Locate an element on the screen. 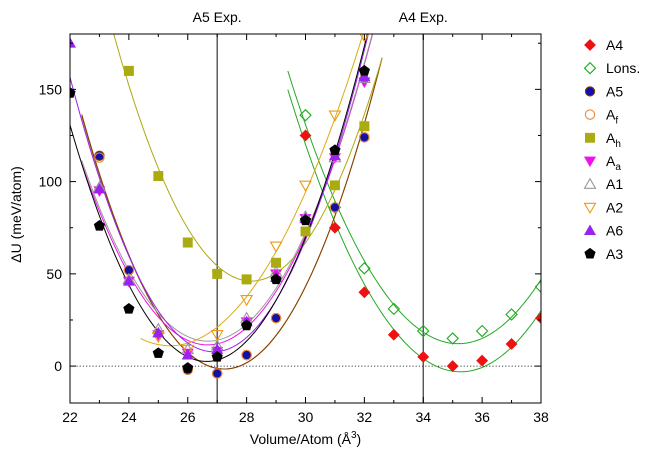 This screenshot has height=456, width=647. legend-label-name: A3 is located at coordinates (614, 254).